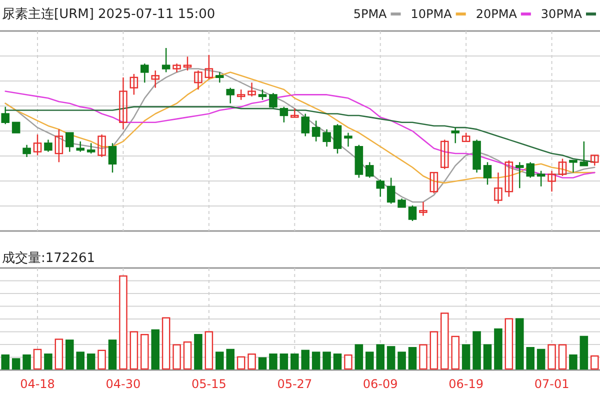 The width and height of the screenshot is (600, 400). What do you see at coordinates (380, 384) in the screenshot?
I see `x-tick-label: 06-09` at bounding box center [380, 384].